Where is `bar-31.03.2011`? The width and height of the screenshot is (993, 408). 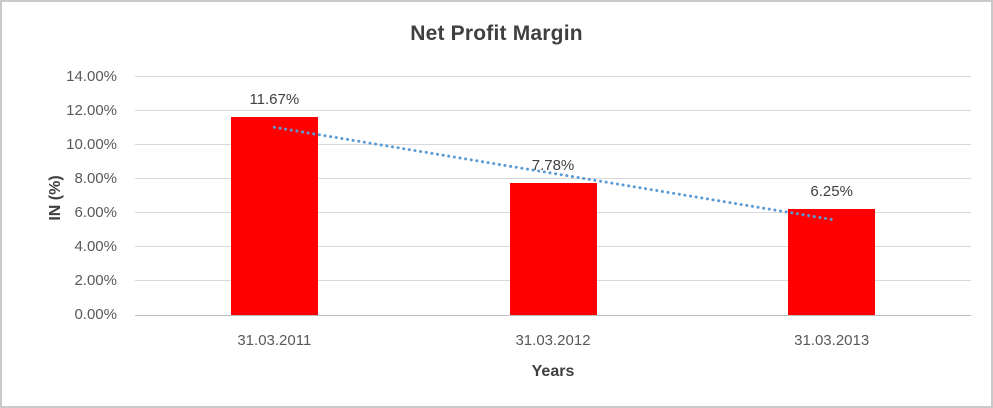
bar-31.03.2011 is located at coordinates (274, 215).